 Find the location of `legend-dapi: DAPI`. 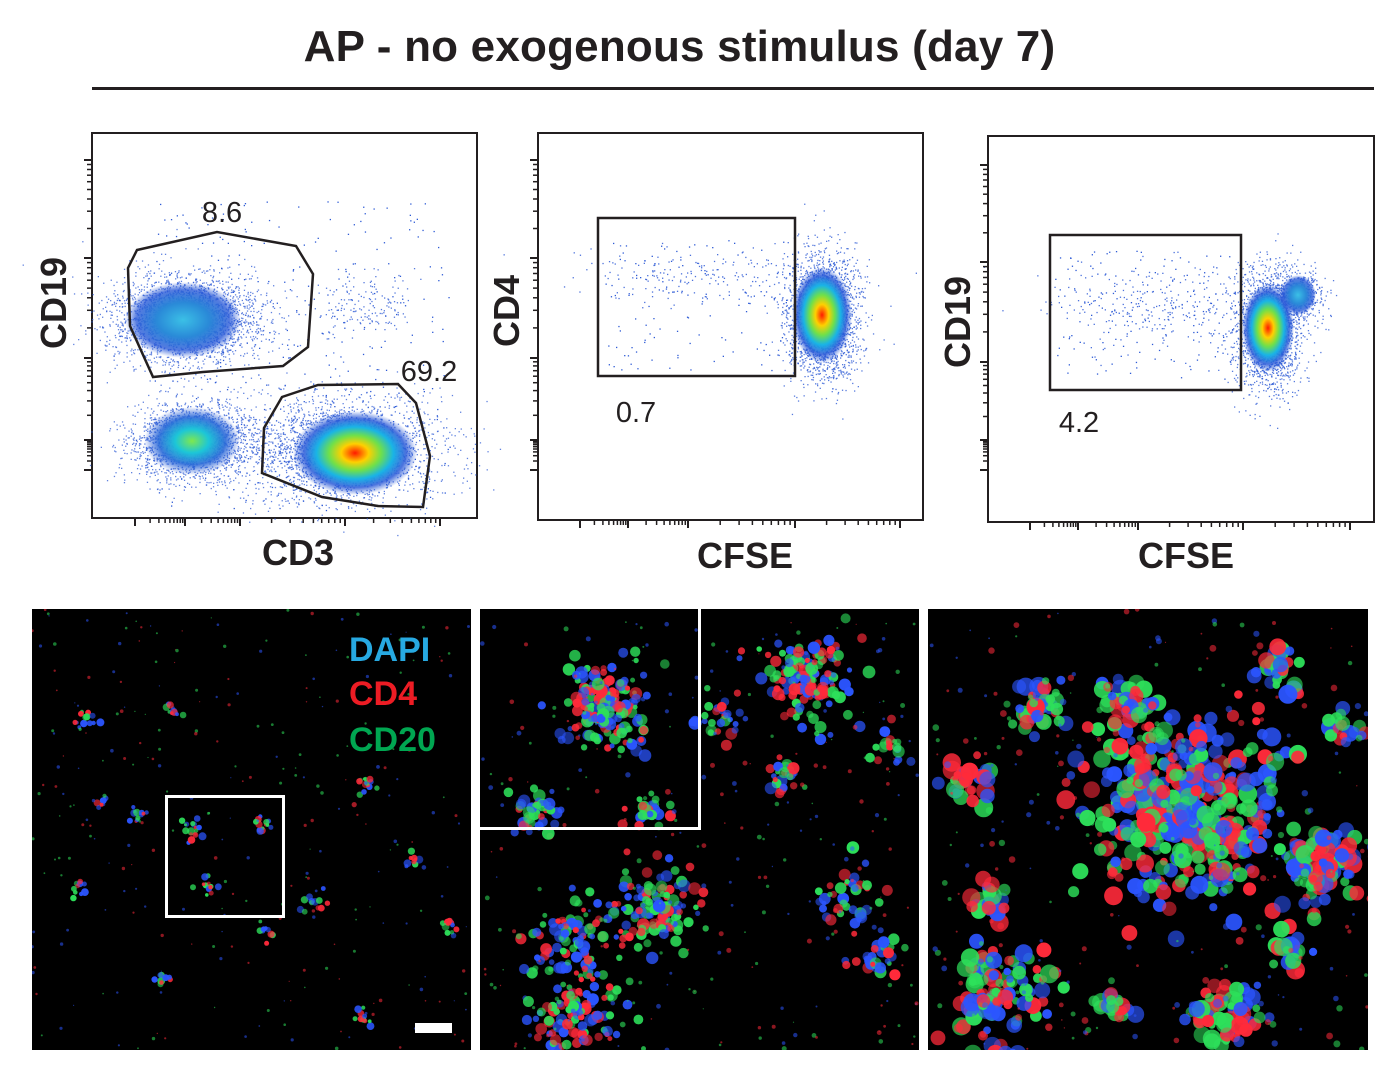

legend-dapi: DAPI is located at coordinates (390, 650).